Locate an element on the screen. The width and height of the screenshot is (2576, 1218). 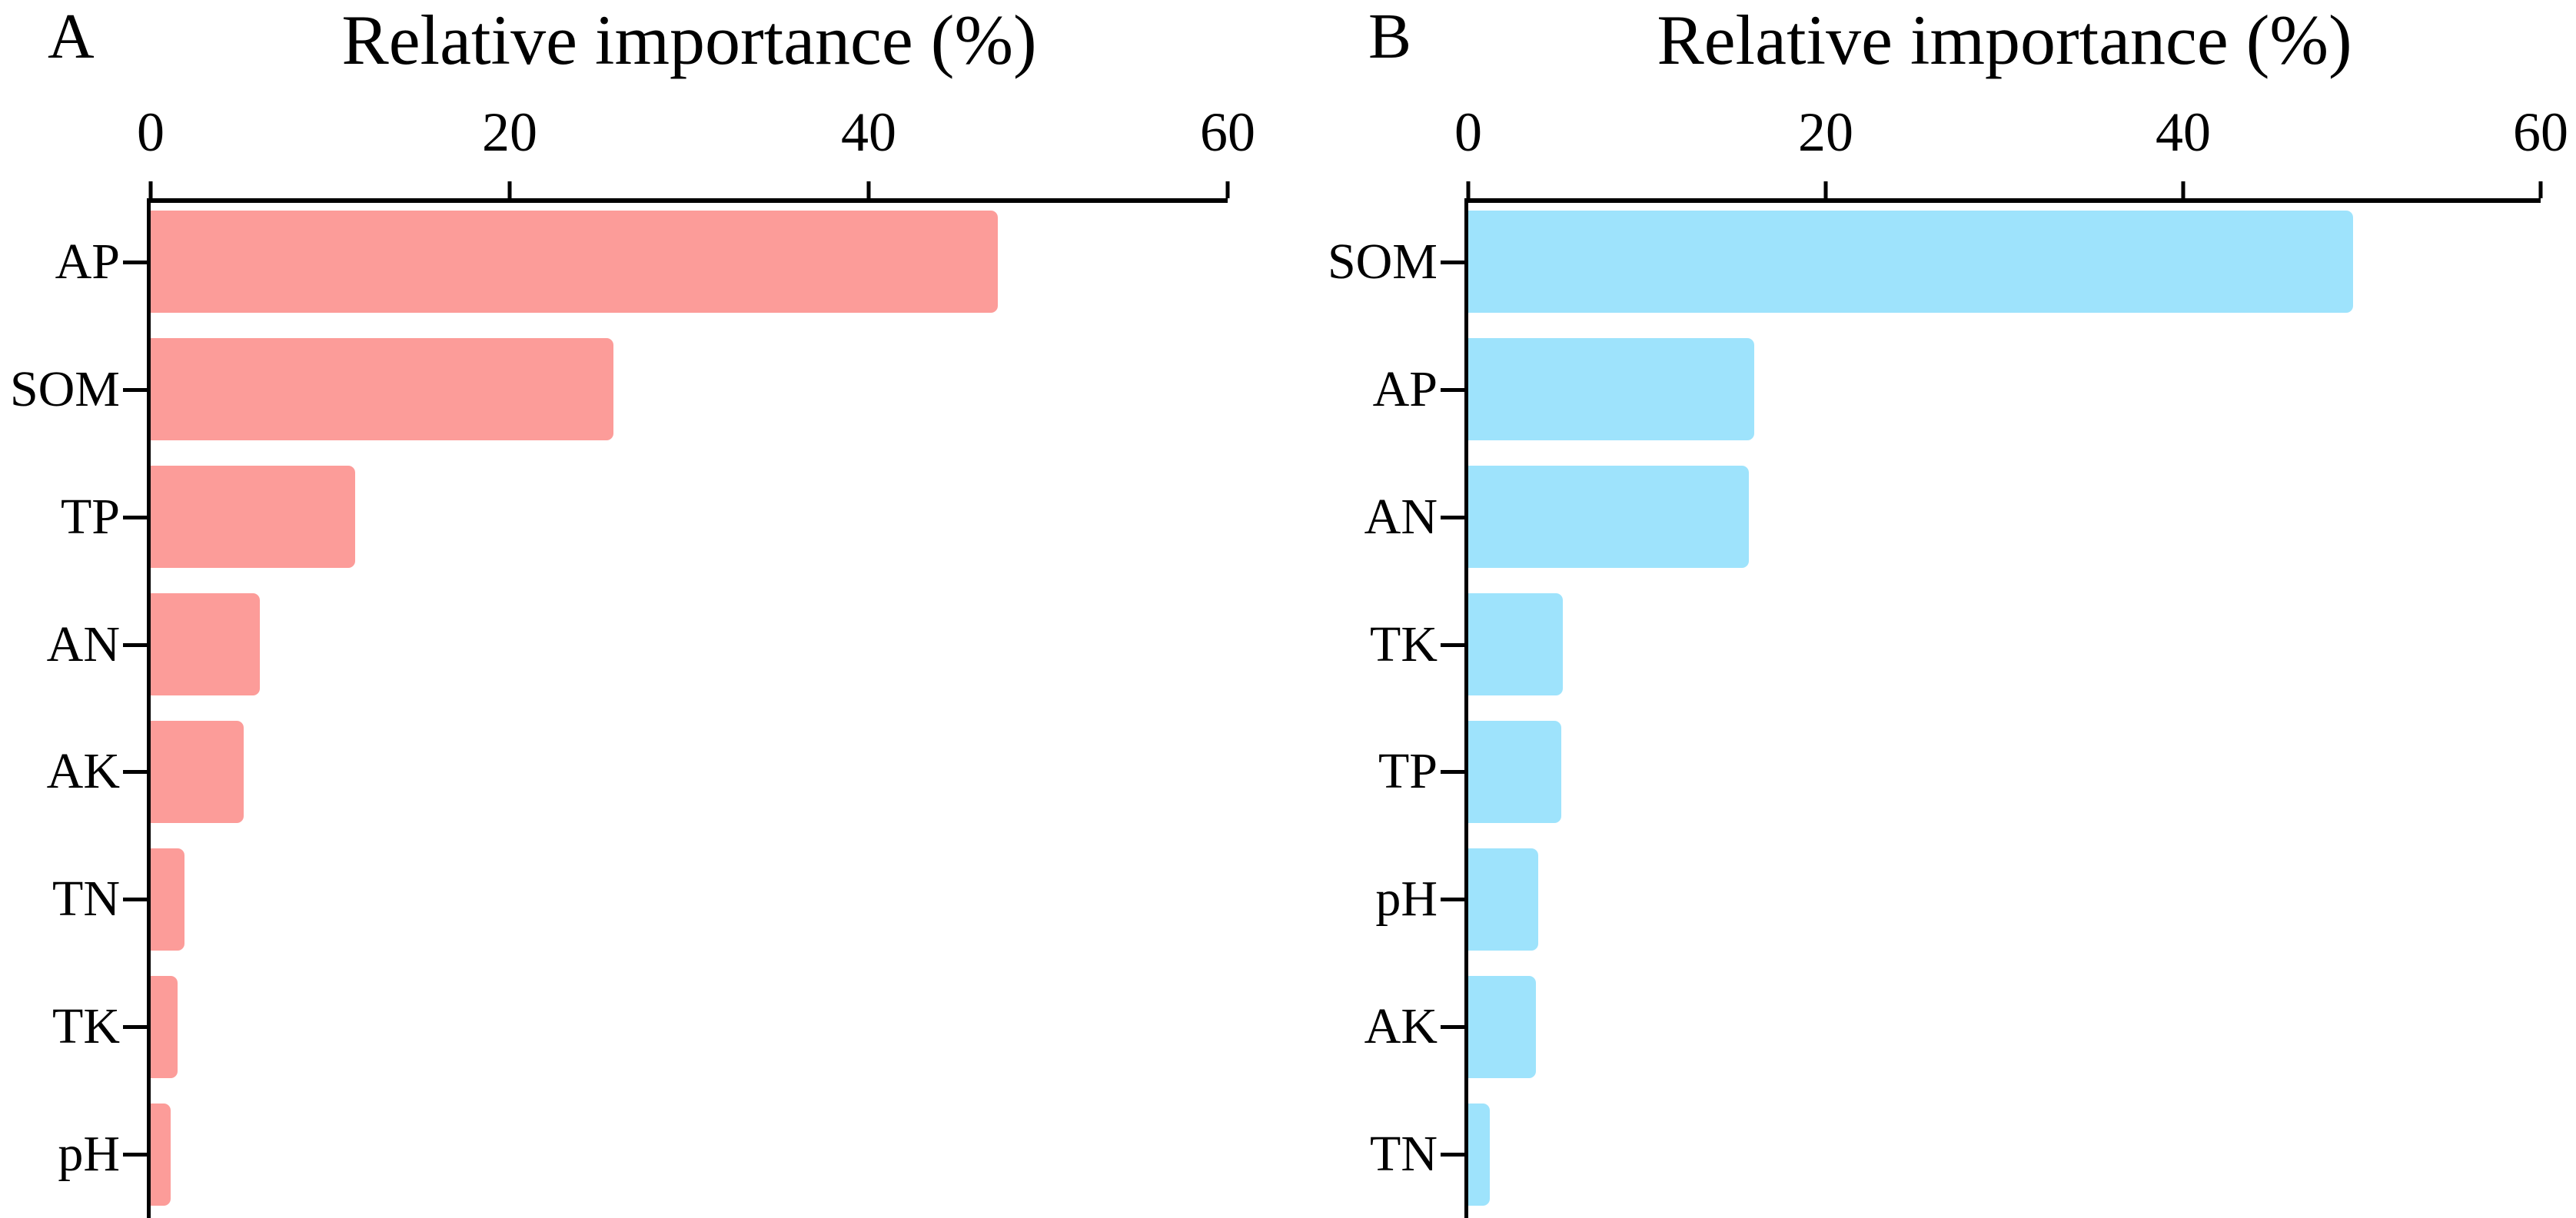
panel-a-letter: A is located at coordinates (71, 36).